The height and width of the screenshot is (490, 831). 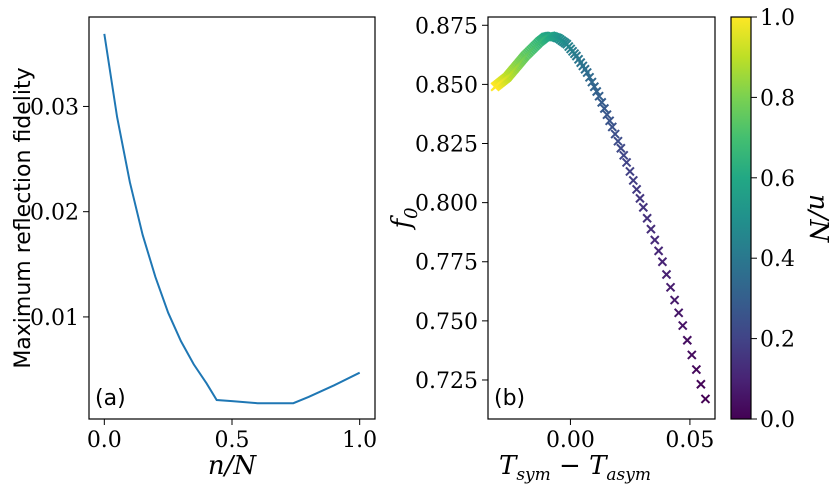 What do you see at coordinates (104, 440) in the screenshot?
I see `panel-a-x-tick-label: 0.0` at bounding box center [104, 440].